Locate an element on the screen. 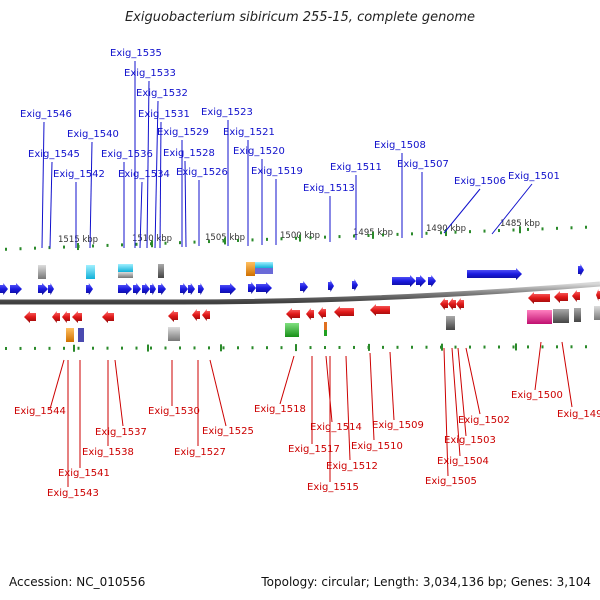 This screenshot has width=600, height=600. reverse-gene-label: Exig_1514 is located at coordinates (336, 427).